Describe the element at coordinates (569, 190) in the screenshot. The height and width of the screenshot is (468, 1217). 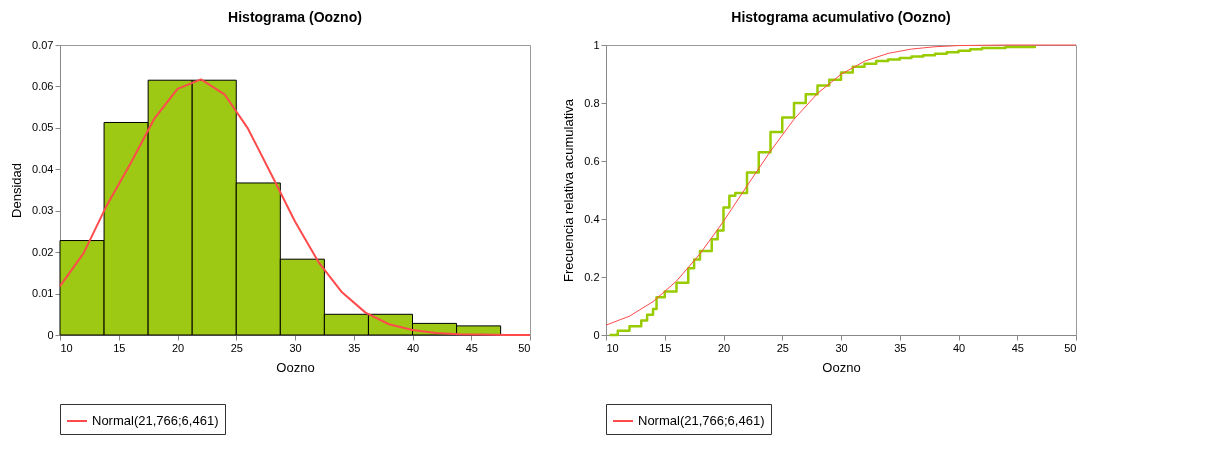
I see `y-axis-title: Frecuencia relativa acumulativa` at that location.